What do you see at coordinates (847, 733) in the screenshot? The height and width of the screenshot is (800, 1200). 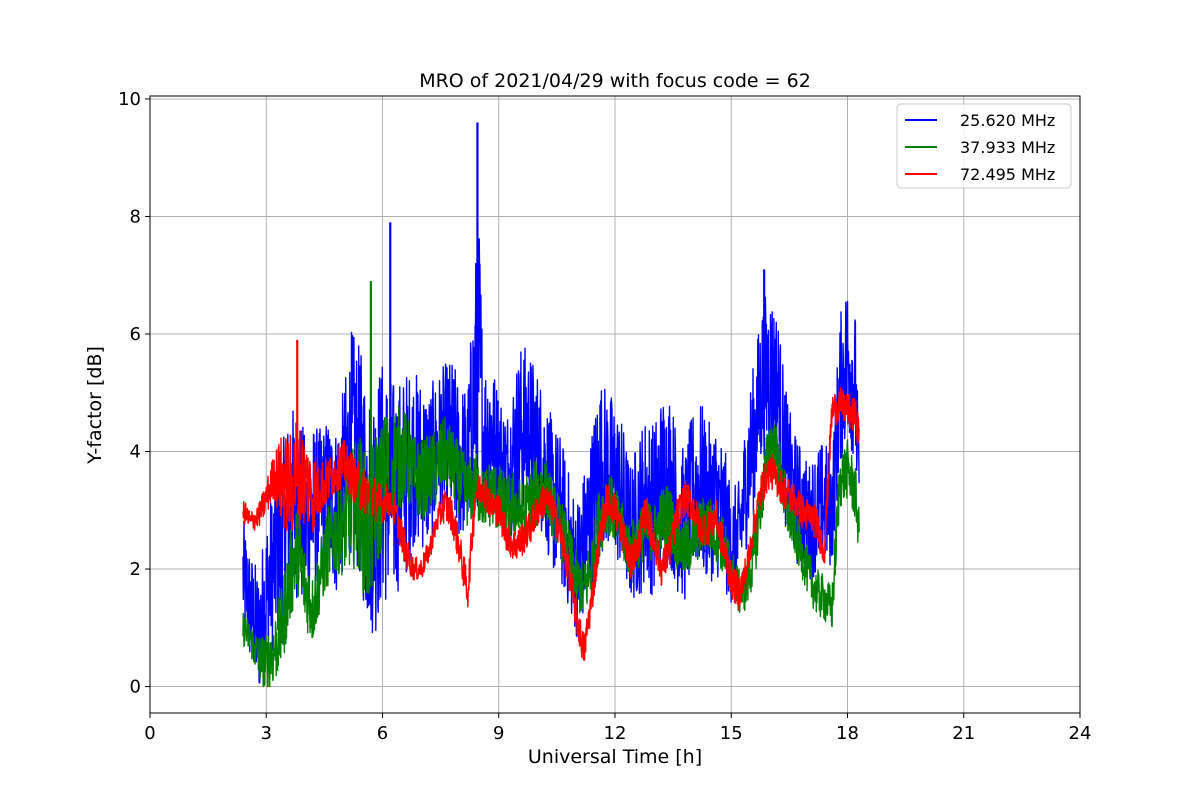 I see `x-tick-label: 18` at bounding box center [847, 733].